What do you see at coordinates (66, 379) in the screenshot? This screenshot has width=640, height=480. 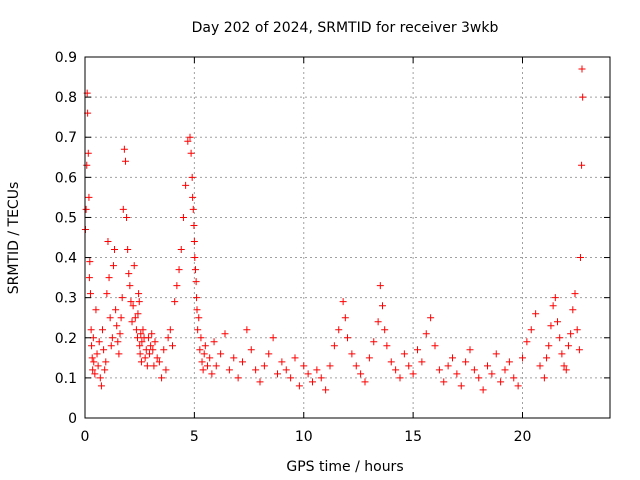 I see `y-tick-label: 0.1` at bounding box center [66, 379].